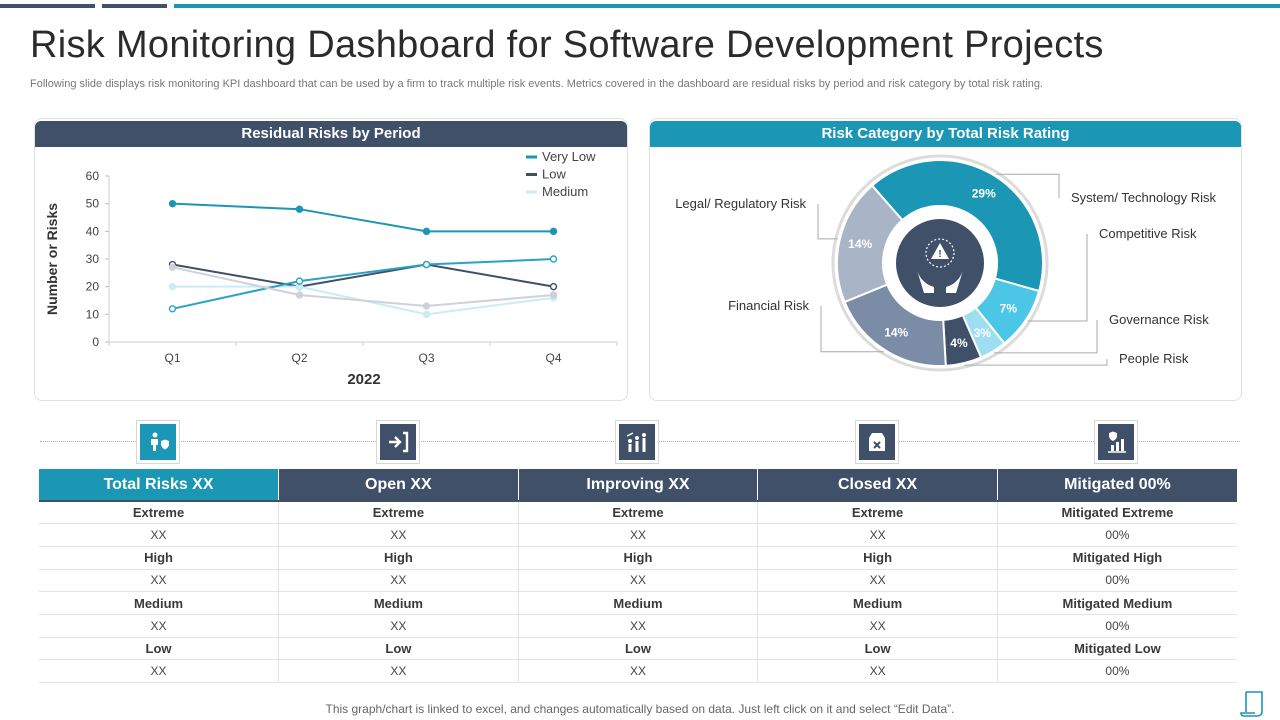 The width and height of the screenshot is (1280, 720). Describe the element at coordinates (93, 204) in the screenshot. I see `y-tick-label: 50` at that location.